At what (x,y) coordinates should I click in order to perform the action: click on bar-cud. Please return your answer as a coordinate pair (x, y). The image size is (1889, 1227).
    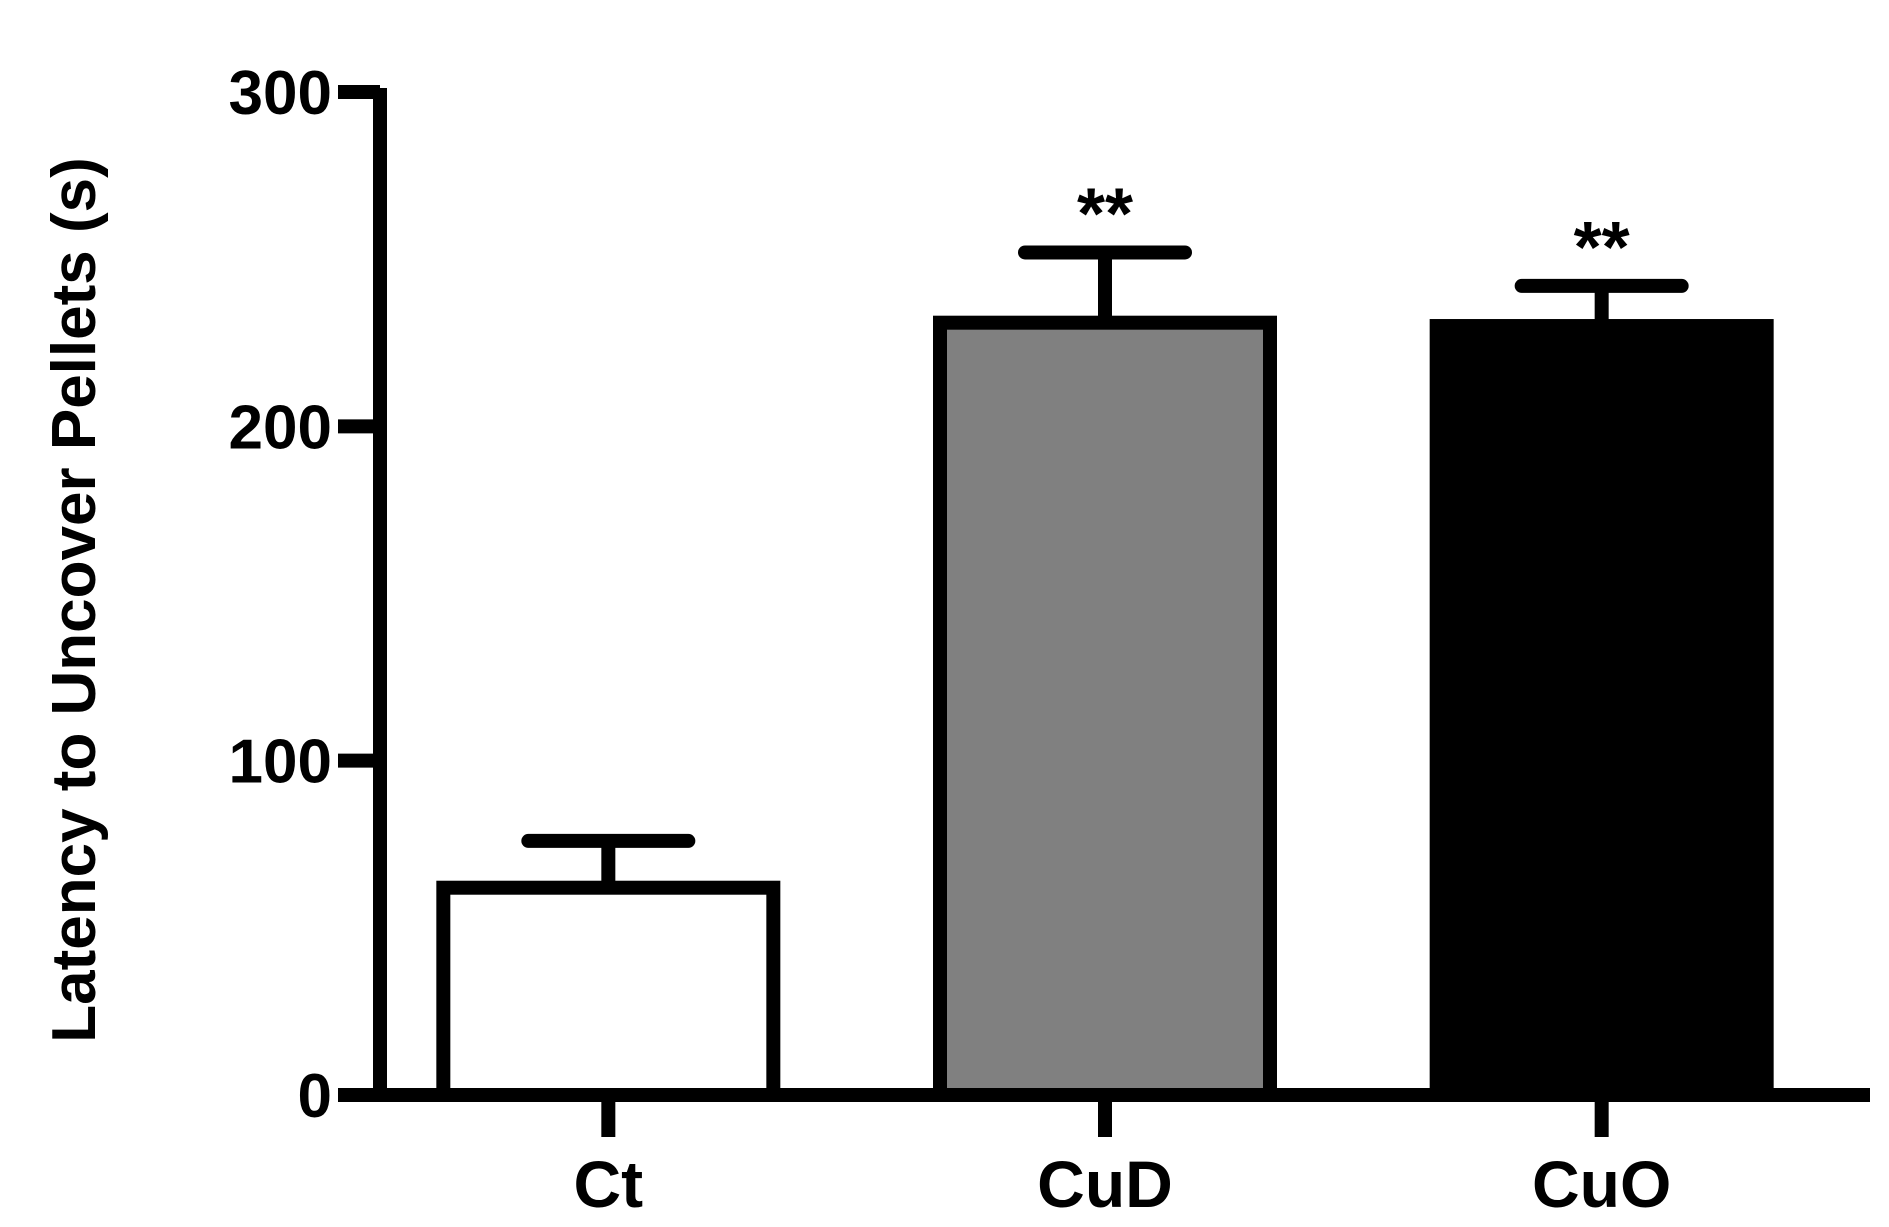
    Looking at the image, I should click on (1105, 708).